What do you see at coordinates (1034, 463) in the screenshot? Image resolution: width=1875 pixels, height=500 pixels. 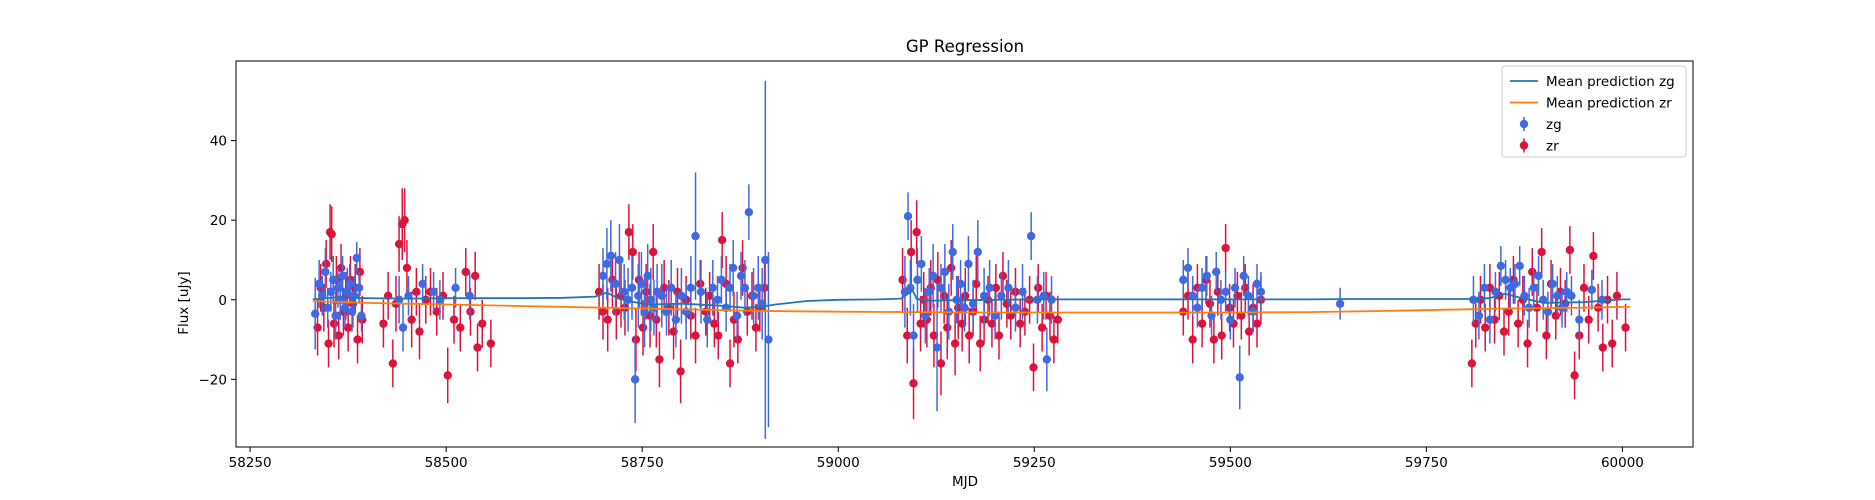 I see `x-tick-label: 59250` at bounding box center [1034, 463].